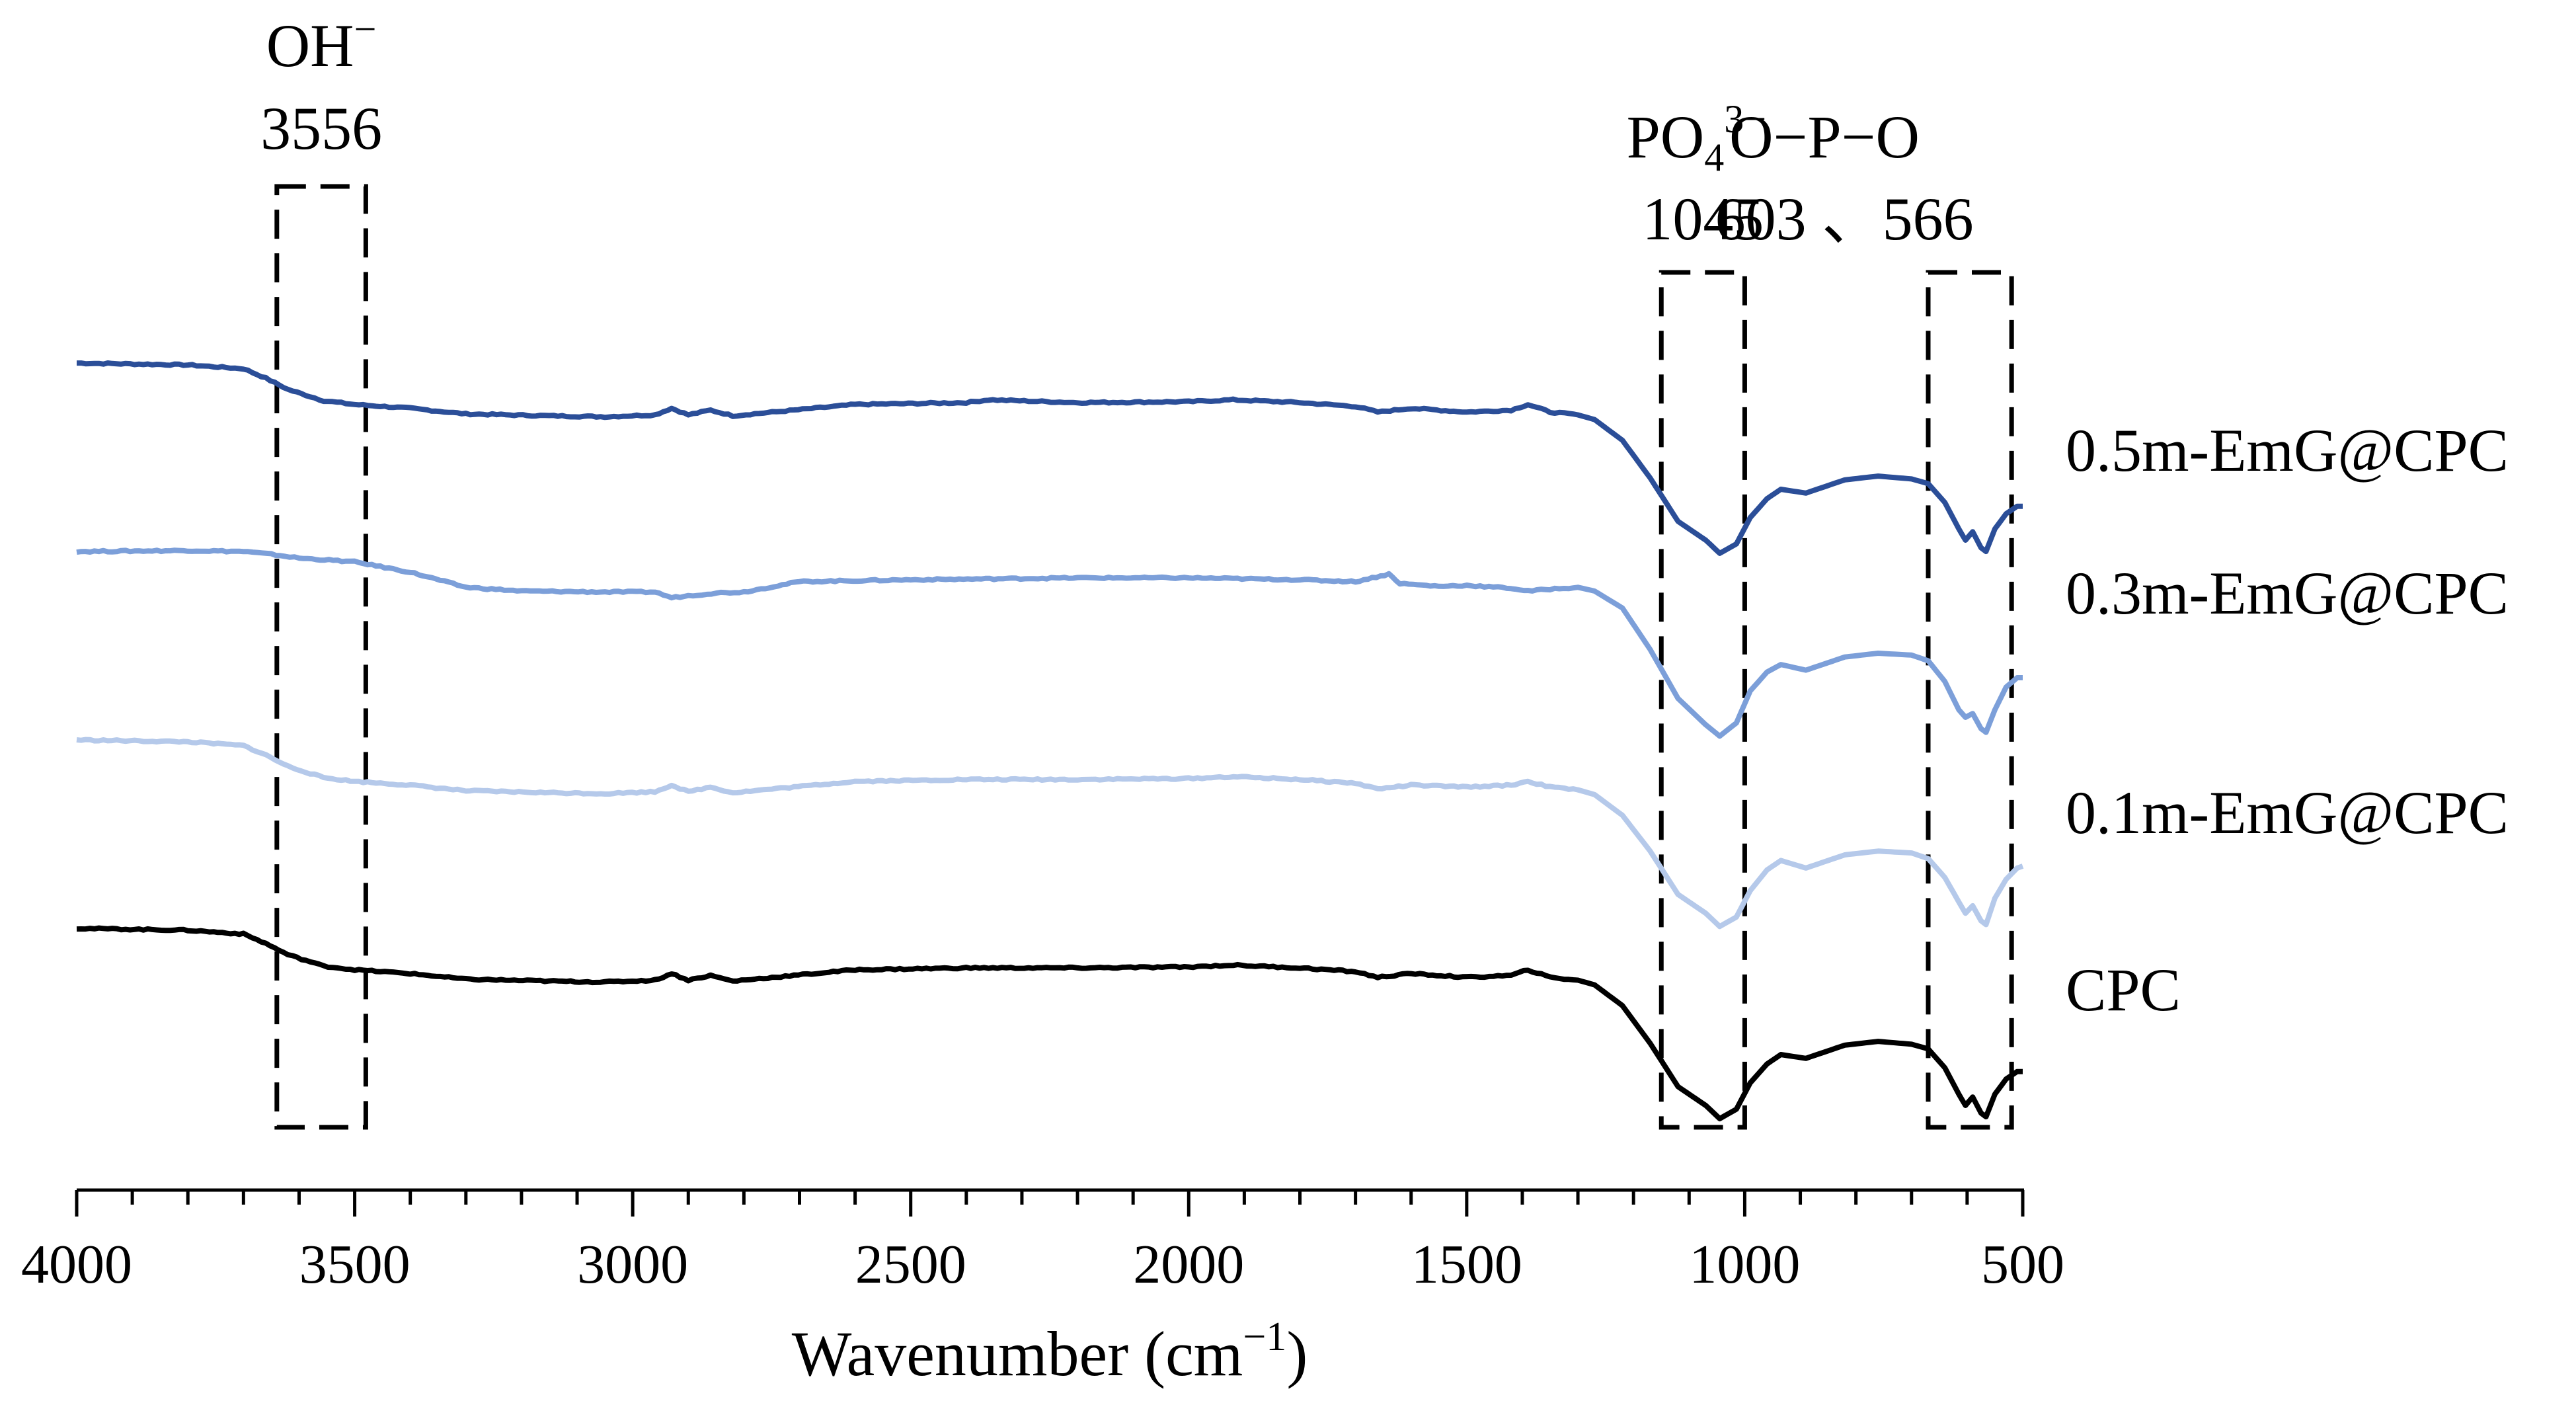 The height and width of the screenshot is (1401, 2576). What do you see at coordinates (2287, 812) in the screenshot?
I see `series-label-0-1m: 0.1m-EmG@CPC` at bounding box center [2287, 812].